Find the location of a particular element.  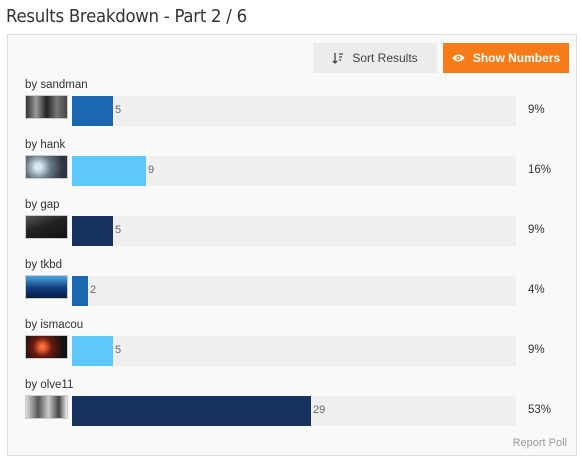

result-row: by hank 9 16% is located at coordinates (293, 164).